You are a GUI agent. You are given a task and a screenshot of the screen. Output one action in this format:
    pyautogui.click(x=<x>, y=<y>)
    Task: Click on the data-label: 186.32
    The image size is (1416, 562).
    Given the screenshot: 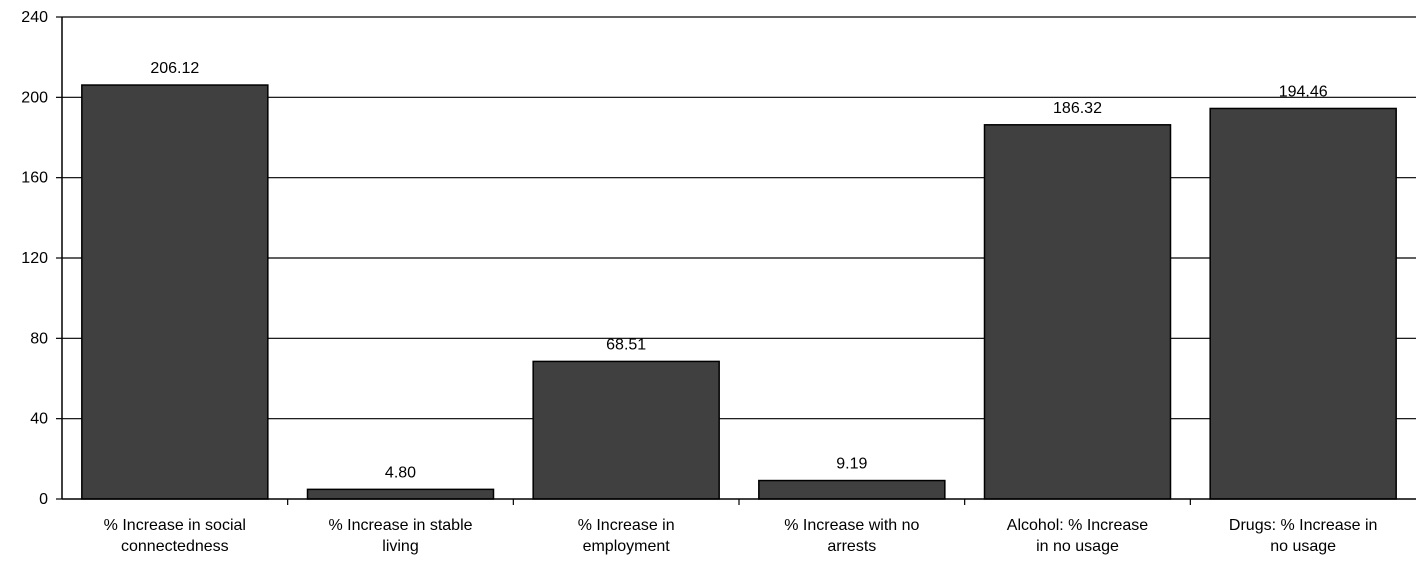 What is the action you would take?
    pyautogui.click(x=1077, y=108)
    